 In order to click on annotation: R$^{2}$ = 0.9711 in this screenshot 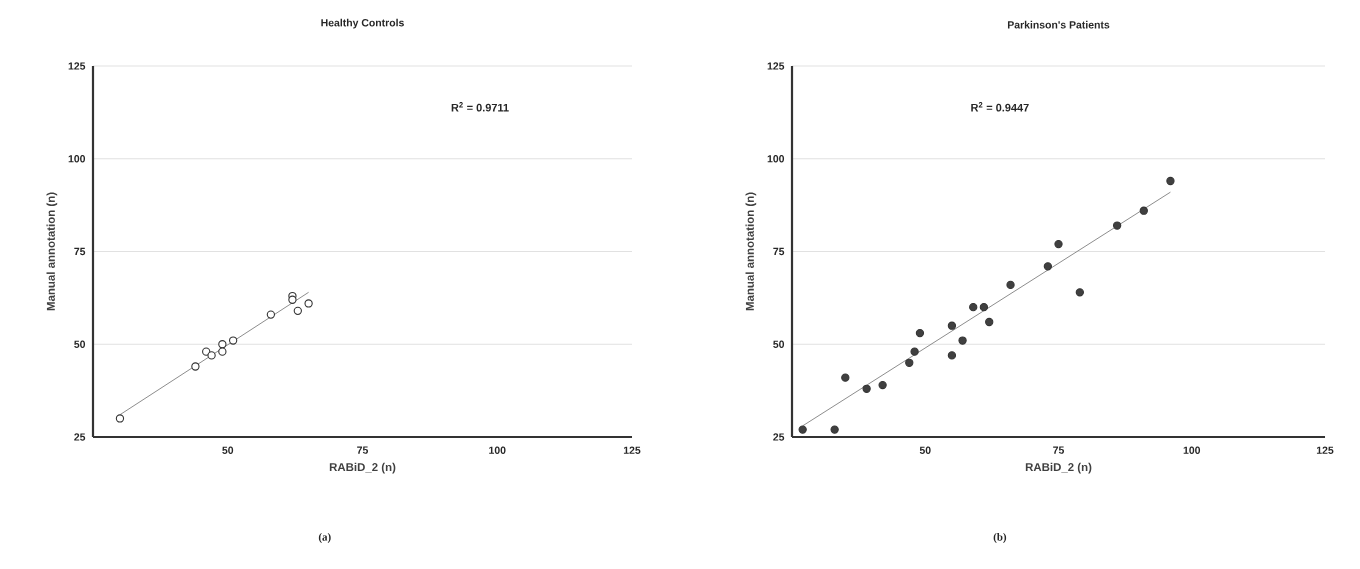, I will do `click(480, 107)`.